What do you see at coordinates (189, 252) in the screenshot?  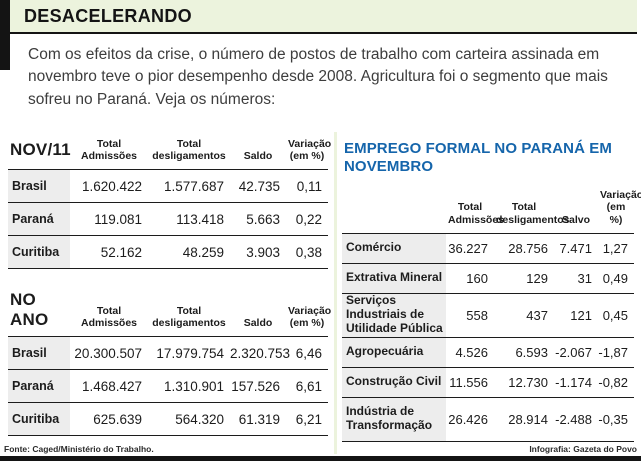 I see `cell: 48.259` at bounding box center [189, 252].